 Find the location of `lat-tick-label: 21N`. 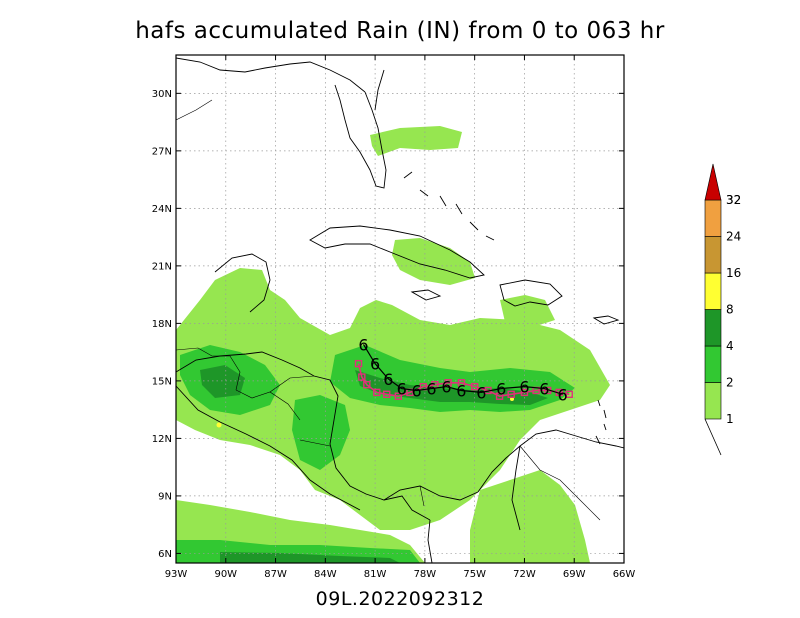

lat-tick-label: 21N is located at coordinates (162, 266).